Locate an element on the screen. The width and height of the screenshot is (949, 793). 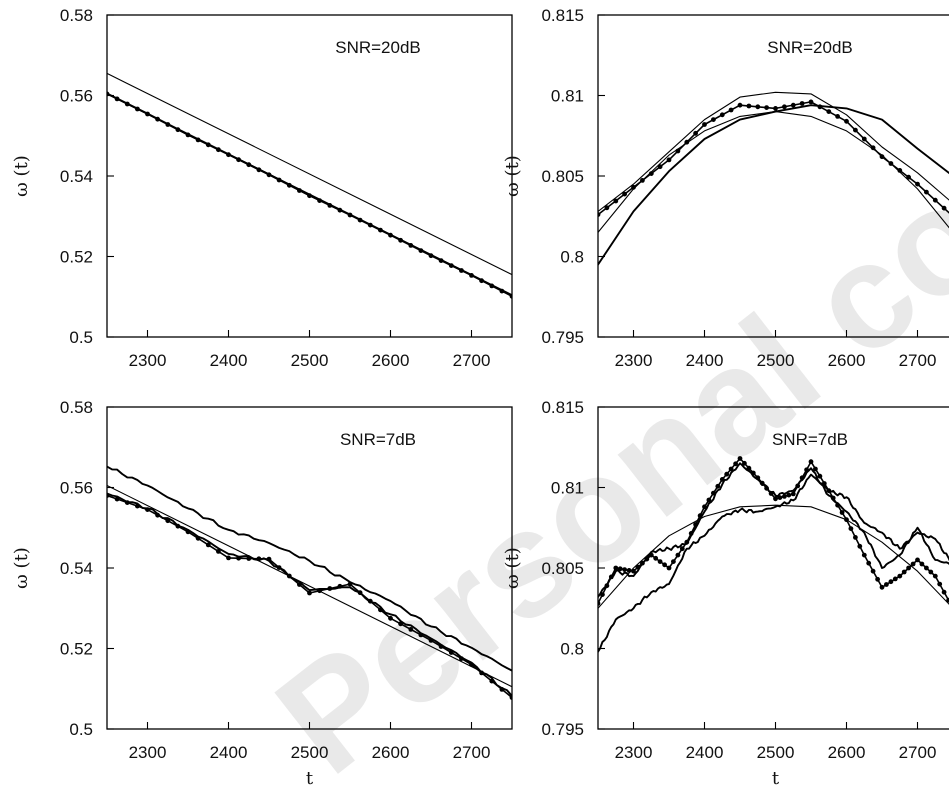
y-tick-label: 0.805 is located at coordinates (562, 568).